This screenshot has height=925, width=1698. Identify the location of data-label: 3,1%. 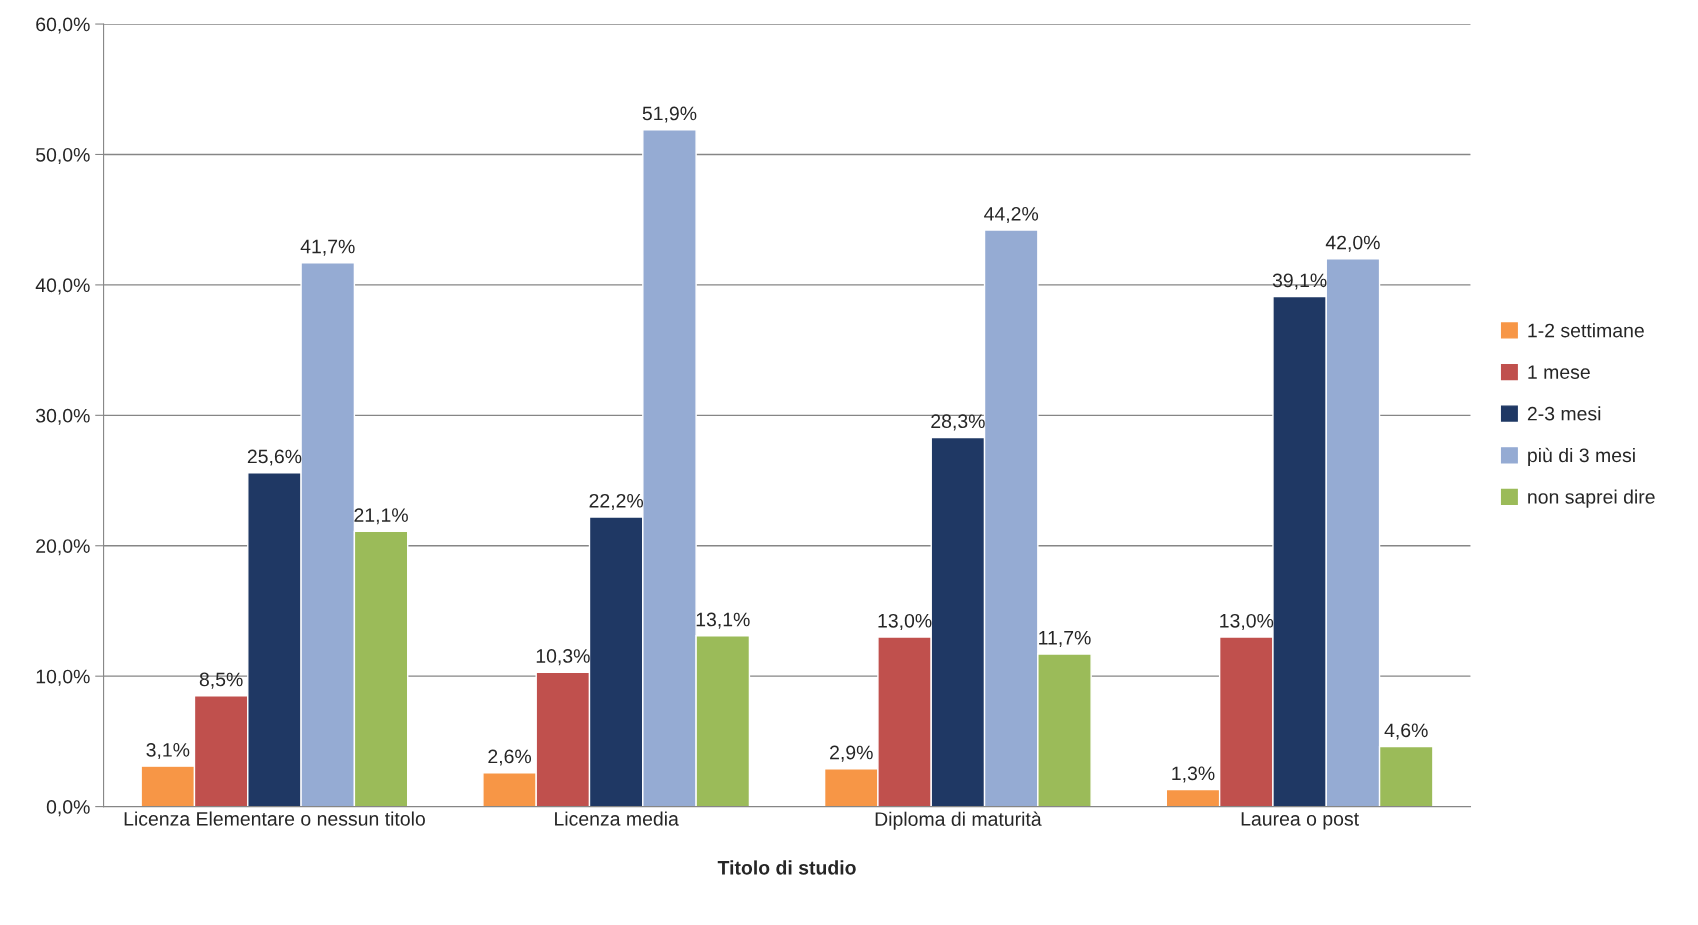
(168, 751).